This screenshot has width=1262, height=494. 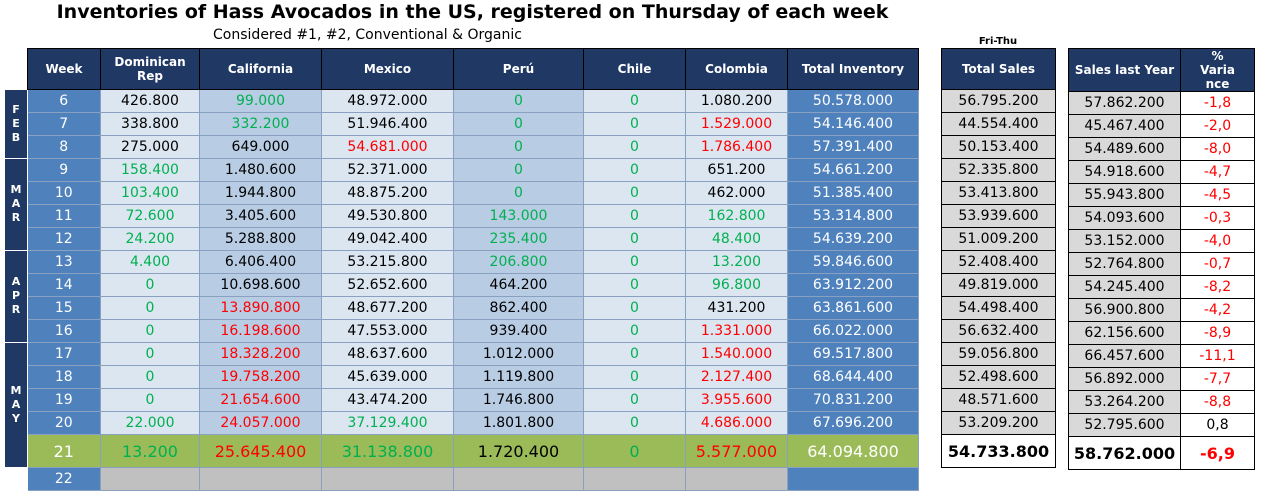 What do you see at coordinates (387, 101) in the screenshot?
I see `mexico-cell: 48.972.000` at bounding box center [387, 101].